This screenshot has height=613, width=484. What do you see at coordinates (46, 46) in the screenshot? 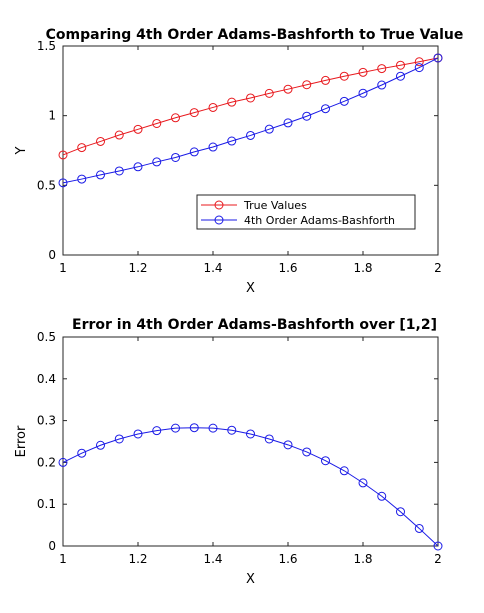
I see `y-tick-label: 1.5` at bounding box center [46, 46].